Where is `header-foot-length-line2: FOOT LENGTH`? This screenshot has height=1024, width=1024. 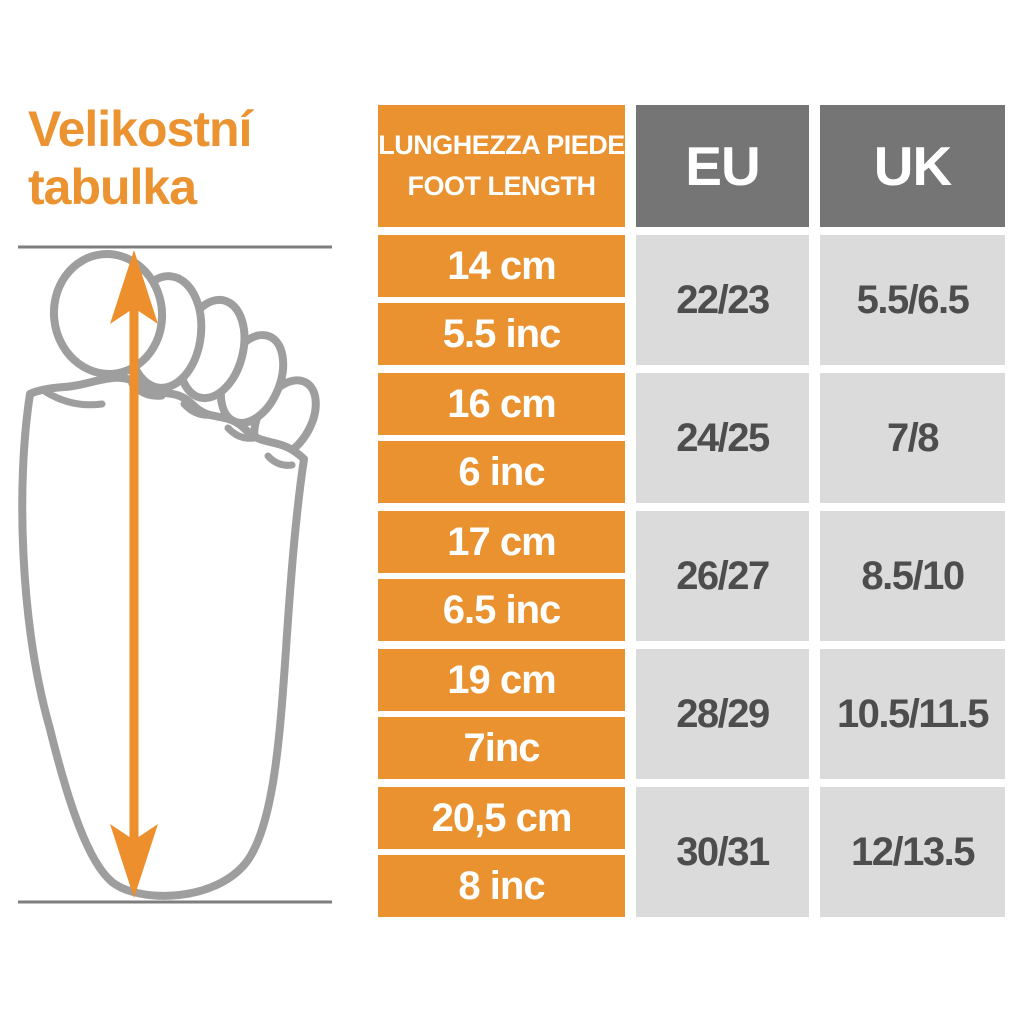
header-foot-length-line2: FOOT LENGTH is located at coordinates (501, 186).